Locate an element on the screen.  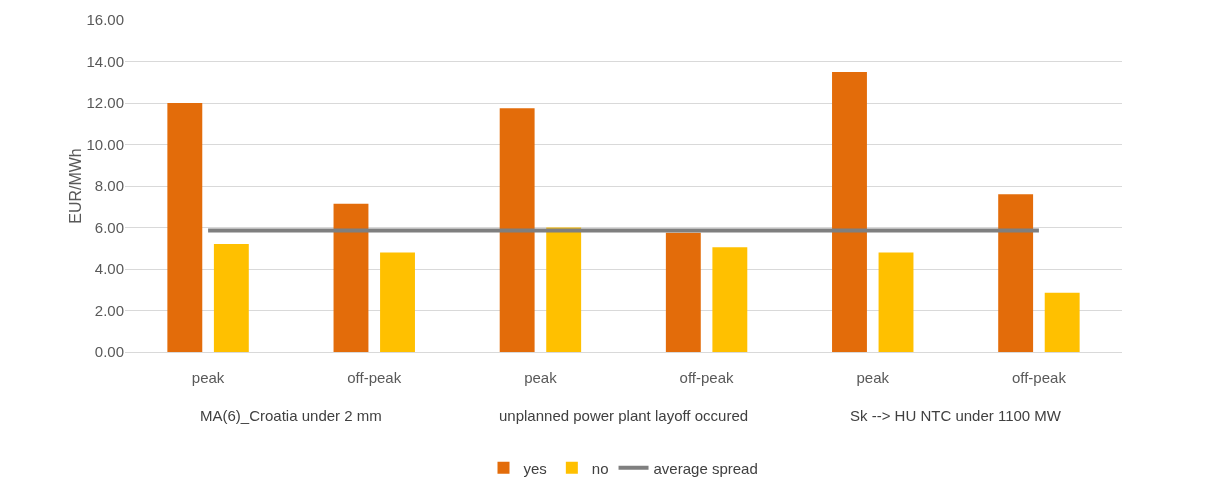
y-tick-label: 6.00 is located at coordinates (109, 227).